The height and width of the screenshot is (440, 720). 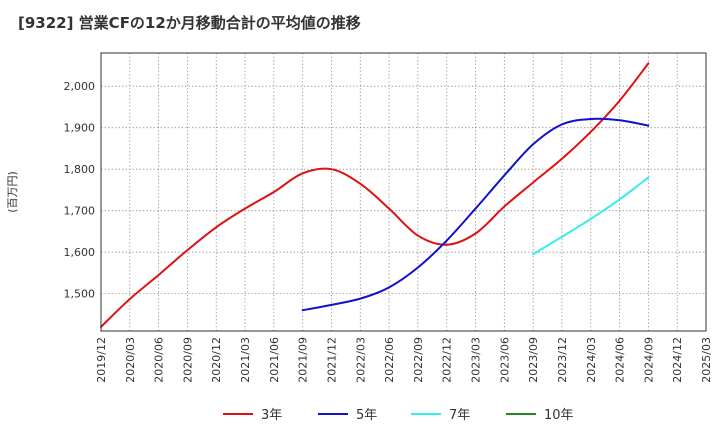 I want to click on x-tick-label: 2020/03, so click(x=130, y=360).